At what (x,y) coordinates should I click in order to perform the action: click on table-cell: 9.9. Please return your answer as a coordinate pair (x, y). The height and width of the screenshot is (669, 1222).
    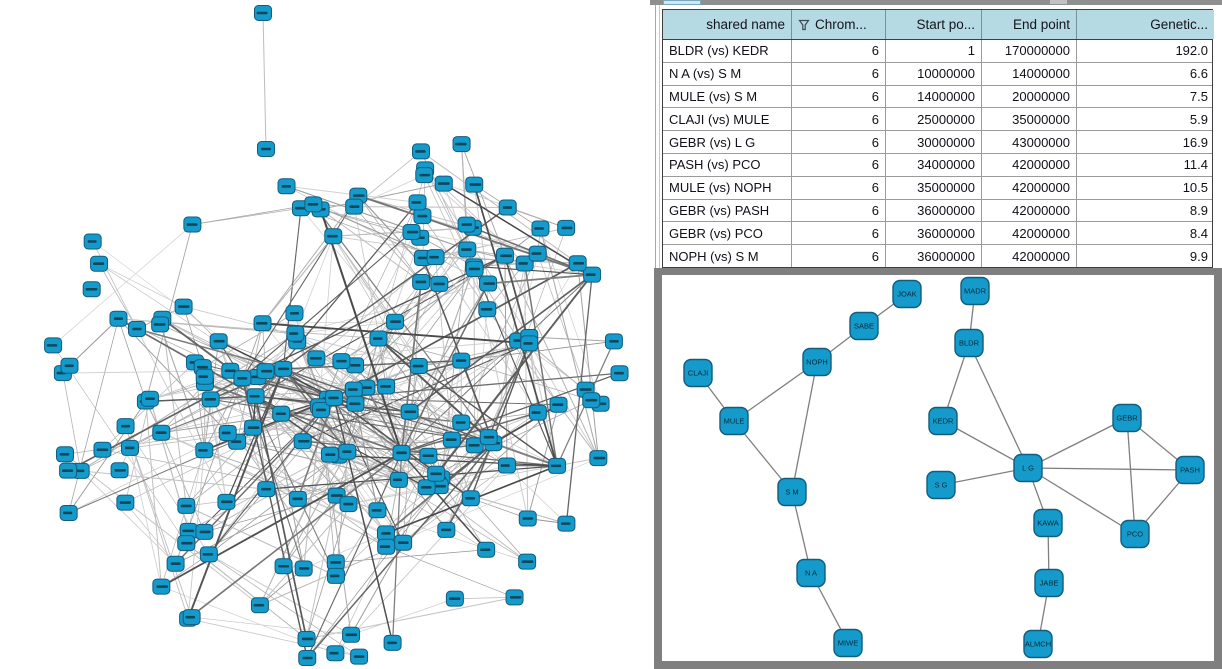
    Looking at the image, I should click on (1198, 256).